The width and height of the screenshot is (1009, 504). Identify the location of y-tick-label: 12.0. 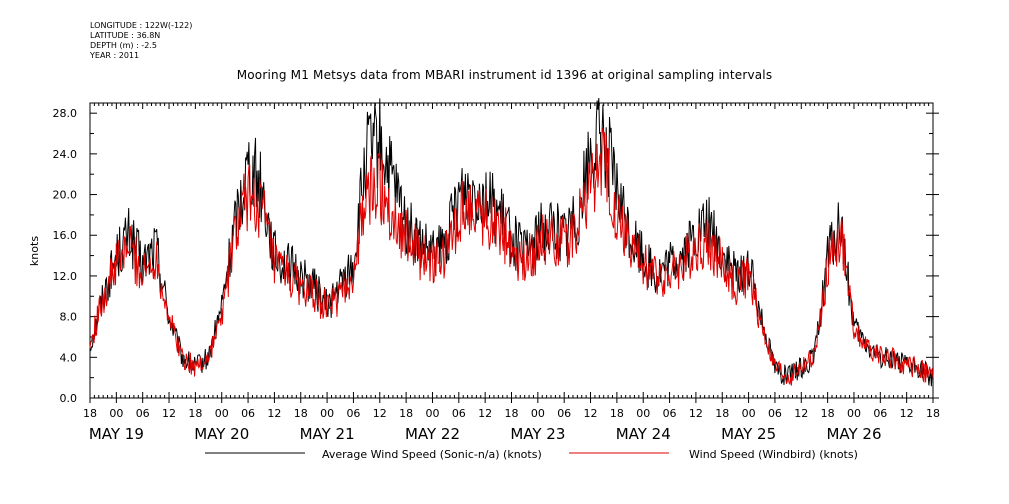
(65, 276).